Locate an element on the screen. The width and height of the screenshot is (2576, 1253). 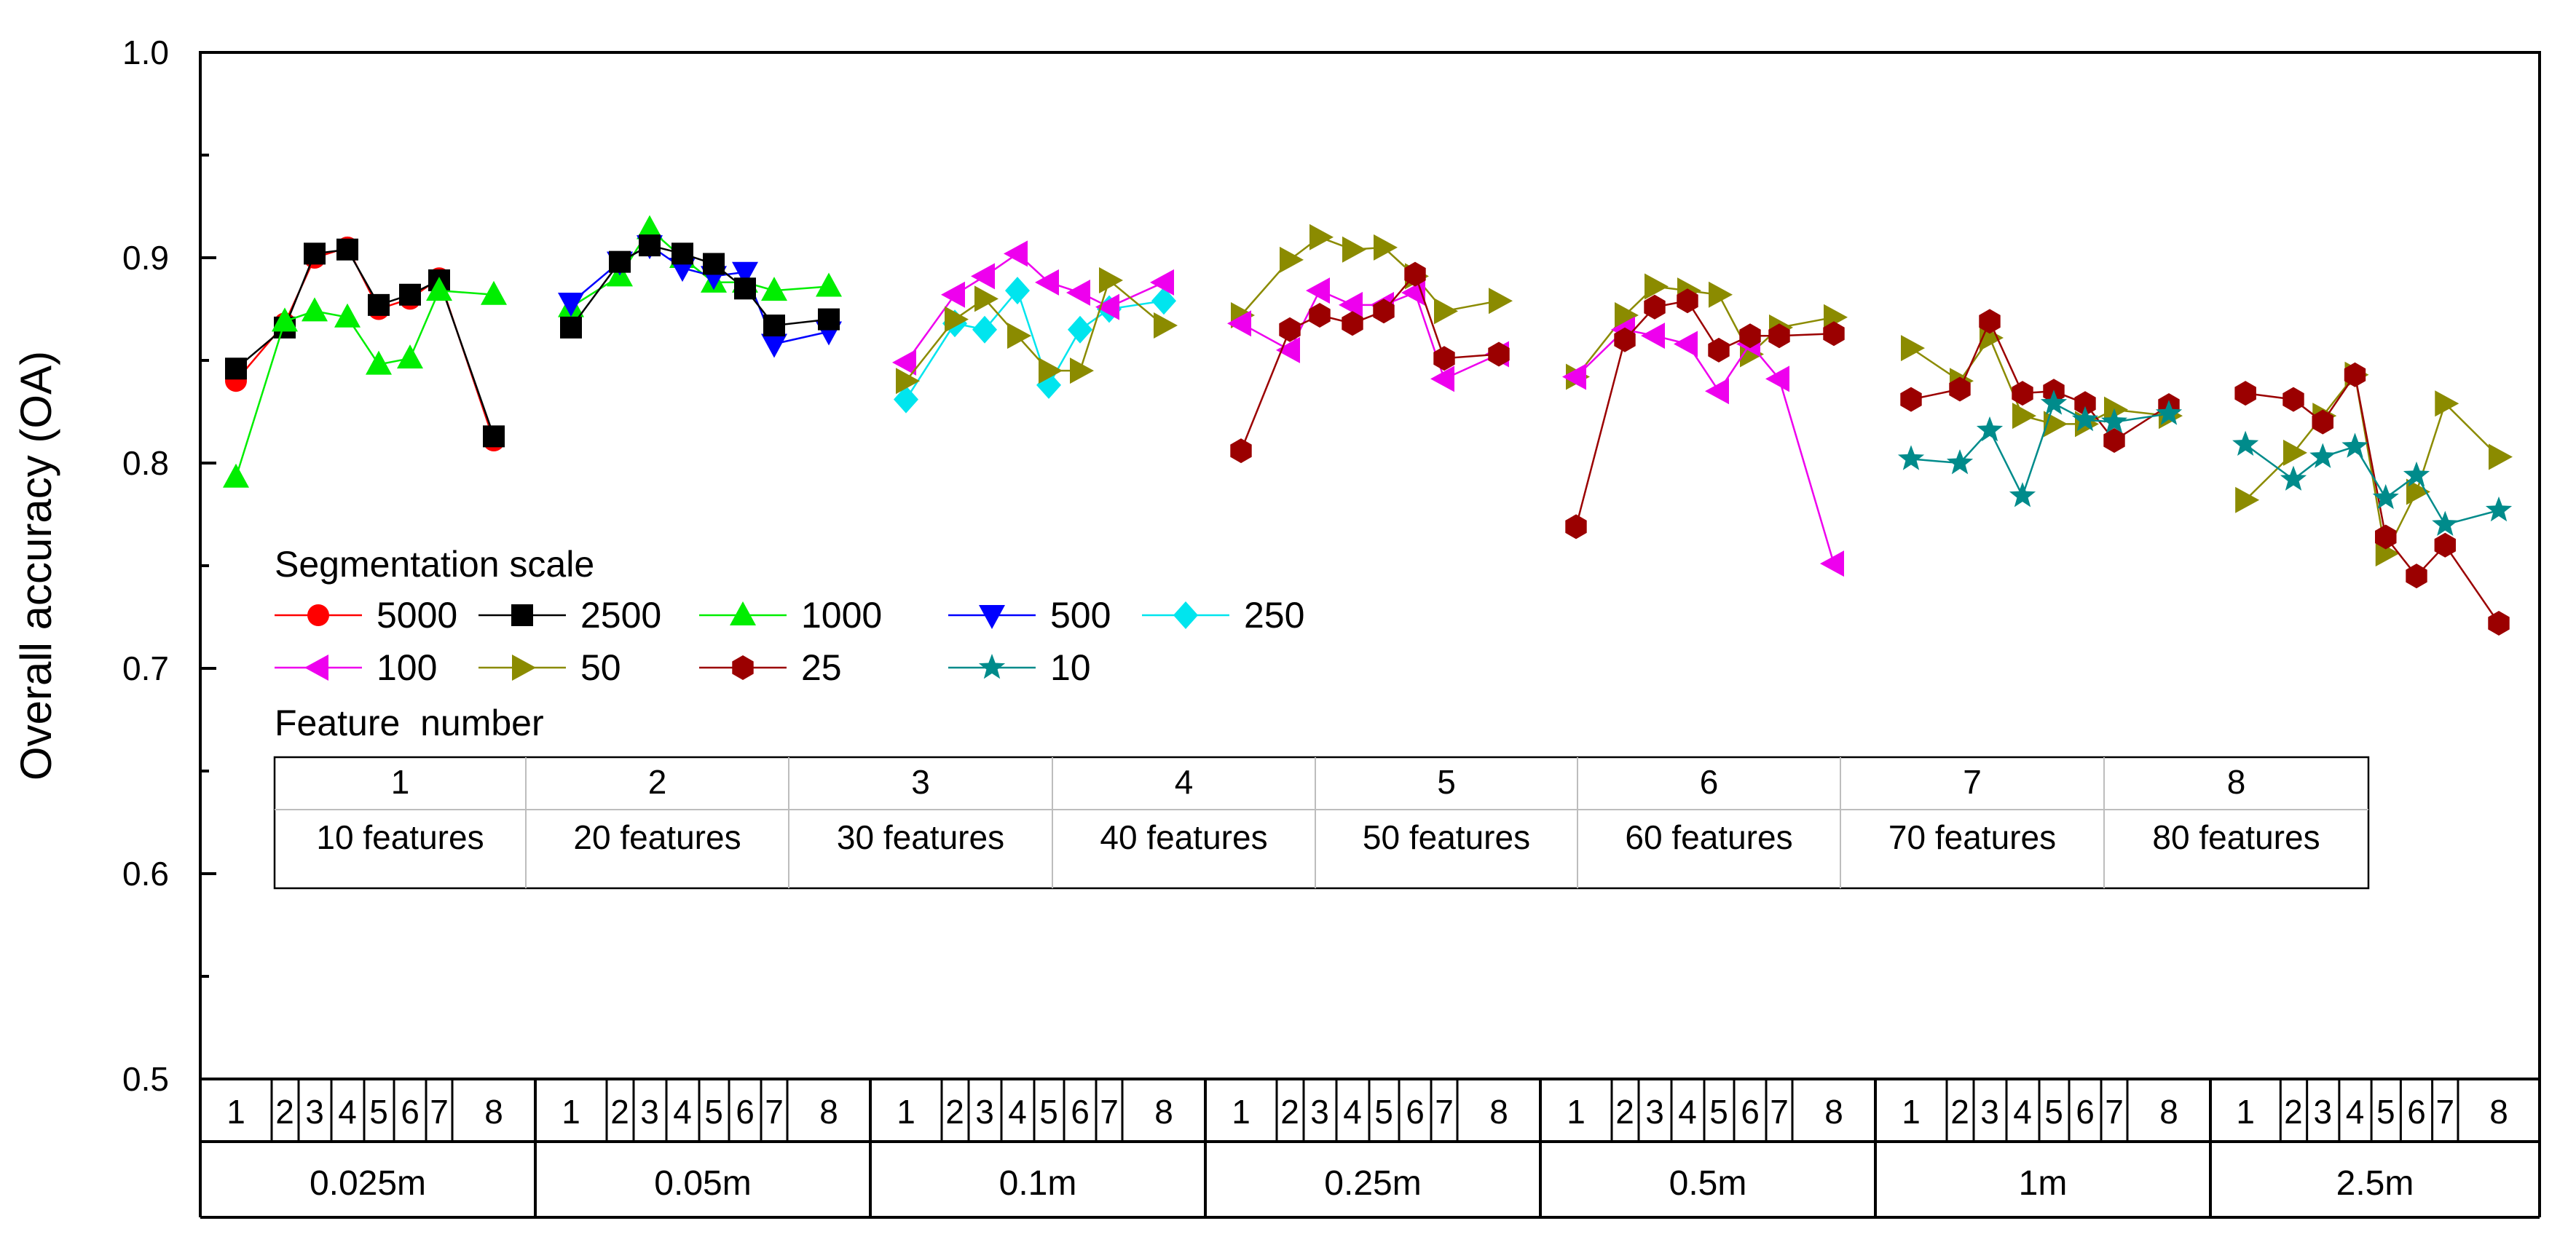
x-group-label: 0.1m is located at coordinates (1038, 1183).